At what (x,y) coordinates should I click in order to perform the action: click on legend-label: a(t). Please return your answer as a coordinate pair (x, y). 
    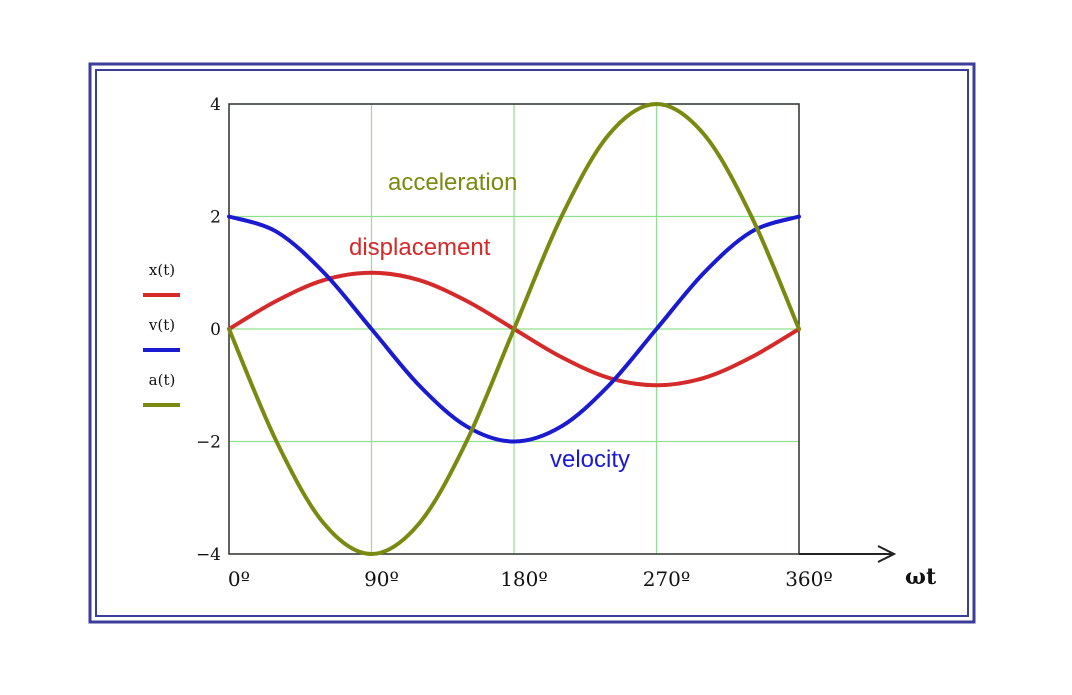
    Looking at the image, I should click on (162, 380).